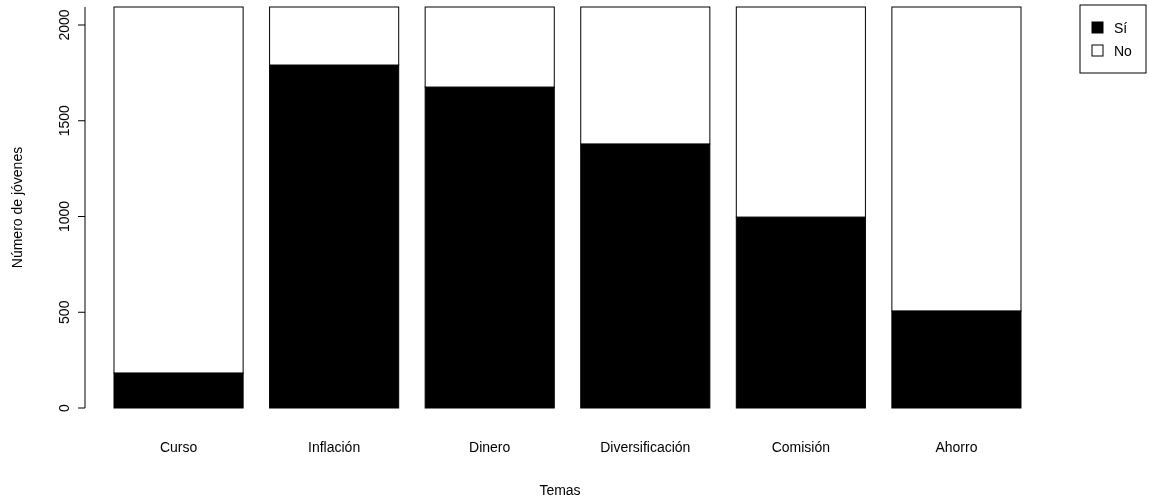 The width and height of the screenshot is (1149, 500). What do you see at coordinates (64, 120) in the screenshot?
I see `y-tick-label: 1500` at bounding box center [64, 120].